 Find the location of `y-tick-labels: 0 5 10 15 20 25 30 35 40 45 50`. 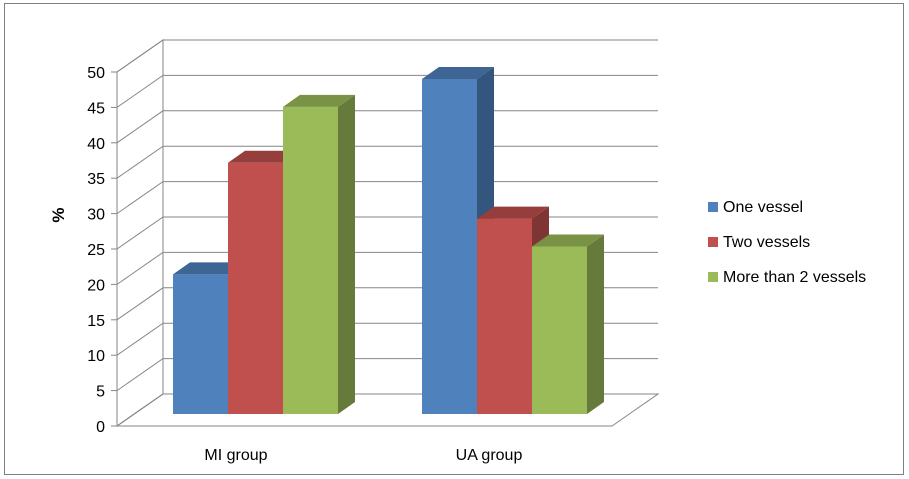

y-tick-labels: 0 5 10 15 20 25 30 35 40 45 50 is located at coordinates (96, 250).